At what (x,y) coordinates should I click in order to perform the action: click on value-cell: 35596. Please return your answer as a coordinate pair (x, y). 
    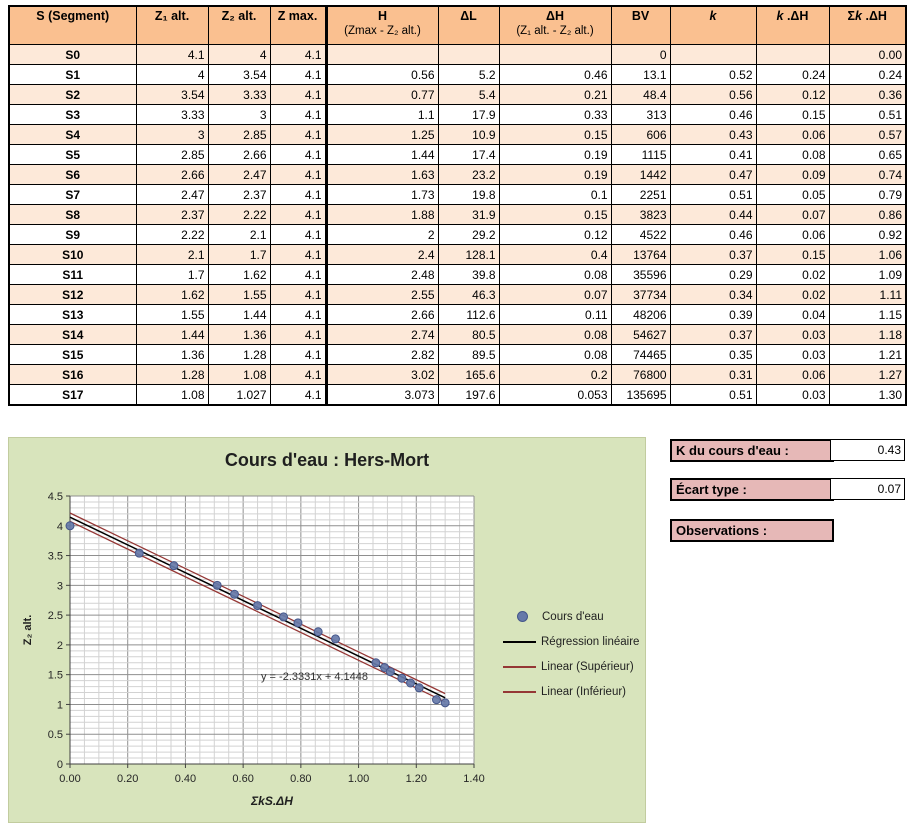
    Looking at the image, I should click on (640, 274).